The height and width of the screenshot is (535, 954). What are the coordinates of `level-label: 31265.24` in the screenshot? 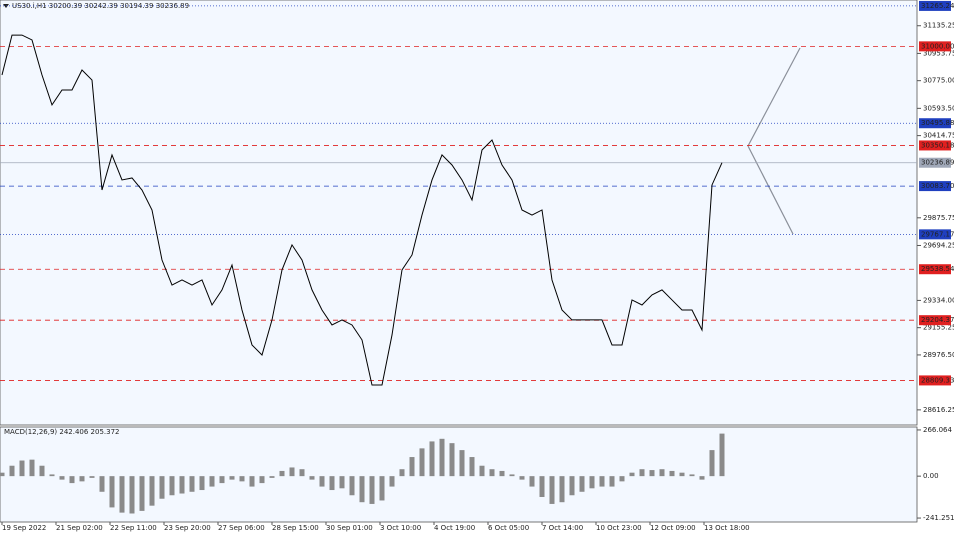 It's located at (937, 6).